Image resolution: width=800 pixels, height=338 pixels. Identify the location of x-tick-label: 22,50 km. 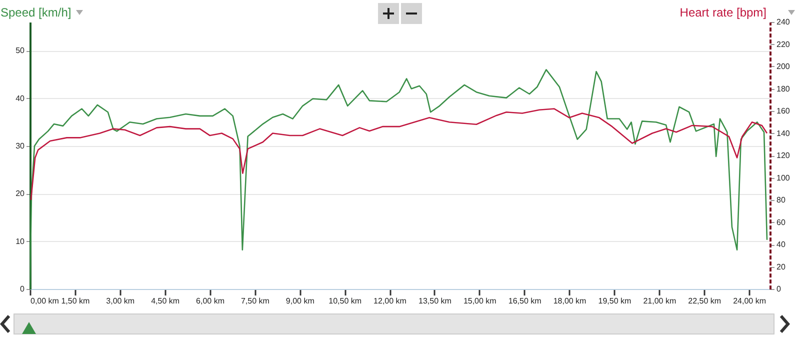
(705, 301).